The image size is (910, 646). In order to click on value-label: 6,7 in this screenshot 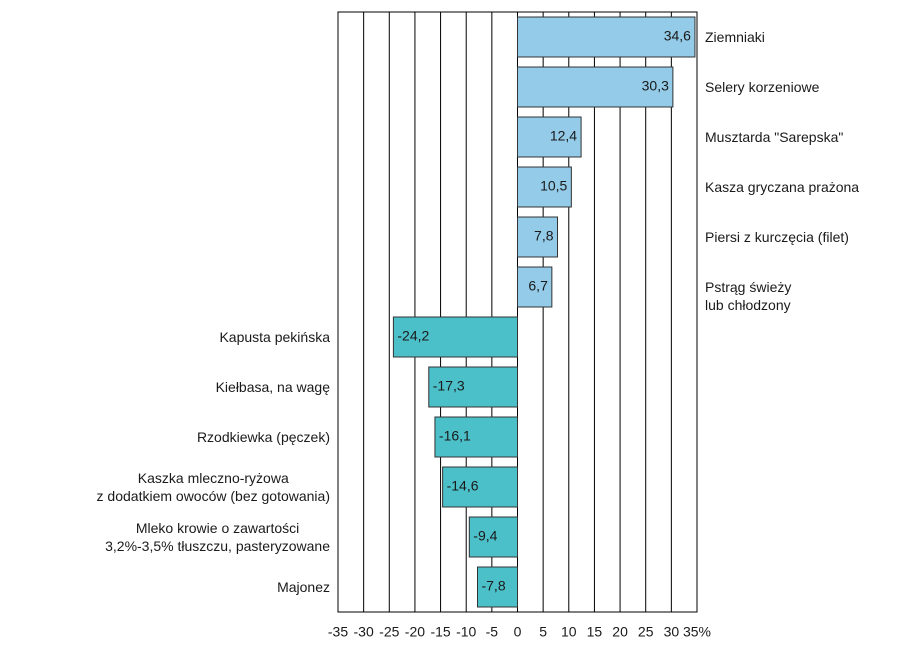, I will do `click(538, 286)`.